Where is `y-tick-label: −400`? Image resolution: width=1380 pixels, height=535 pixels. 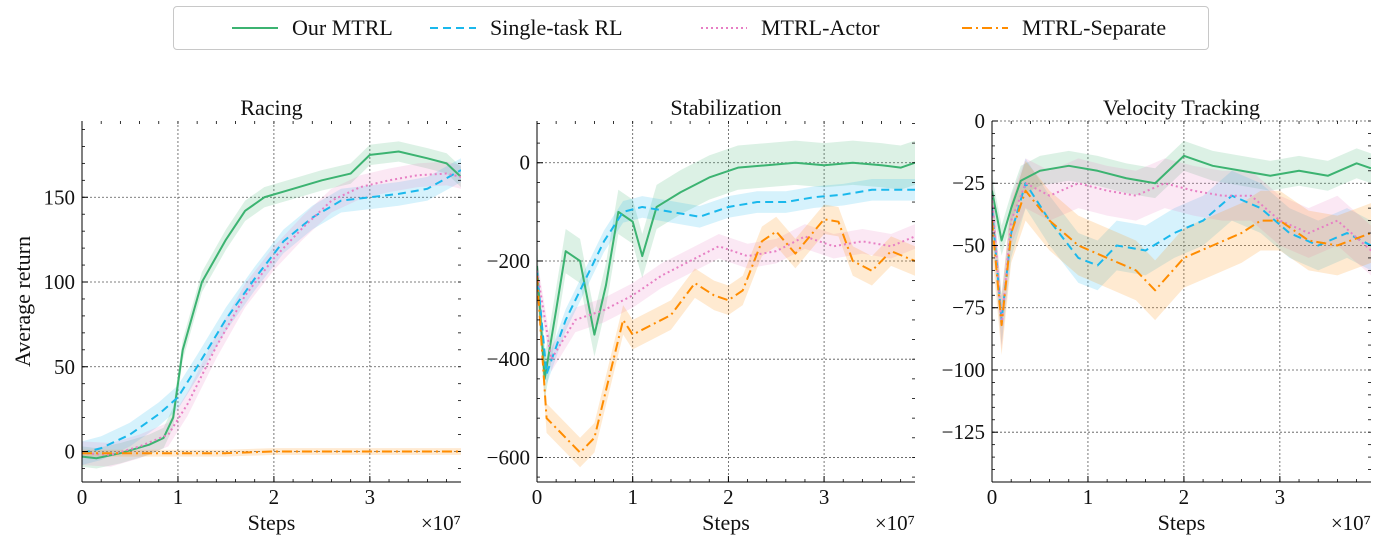
y-tick-label: −400 is located at coordinates (508, 359).